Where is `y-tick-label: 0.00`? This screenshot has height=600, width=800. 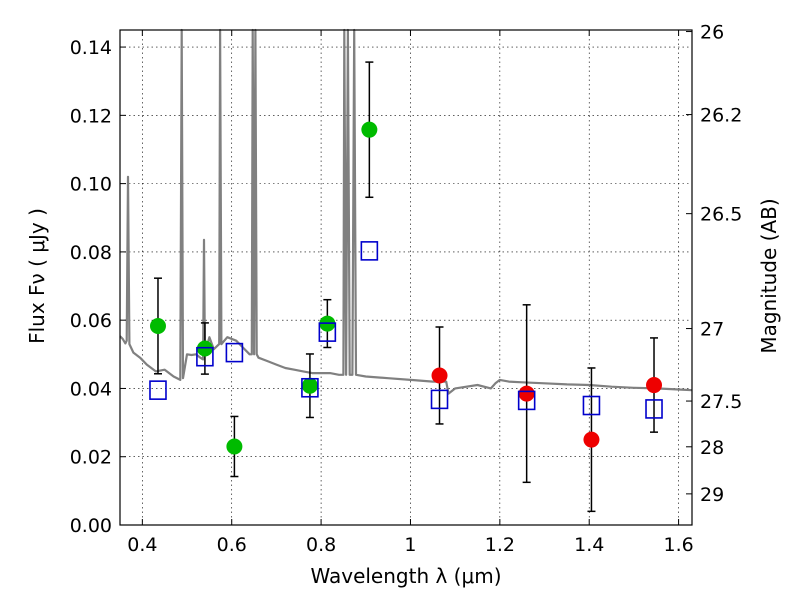 y-tick-label: 0.00 is located at coordinates (91, 526).